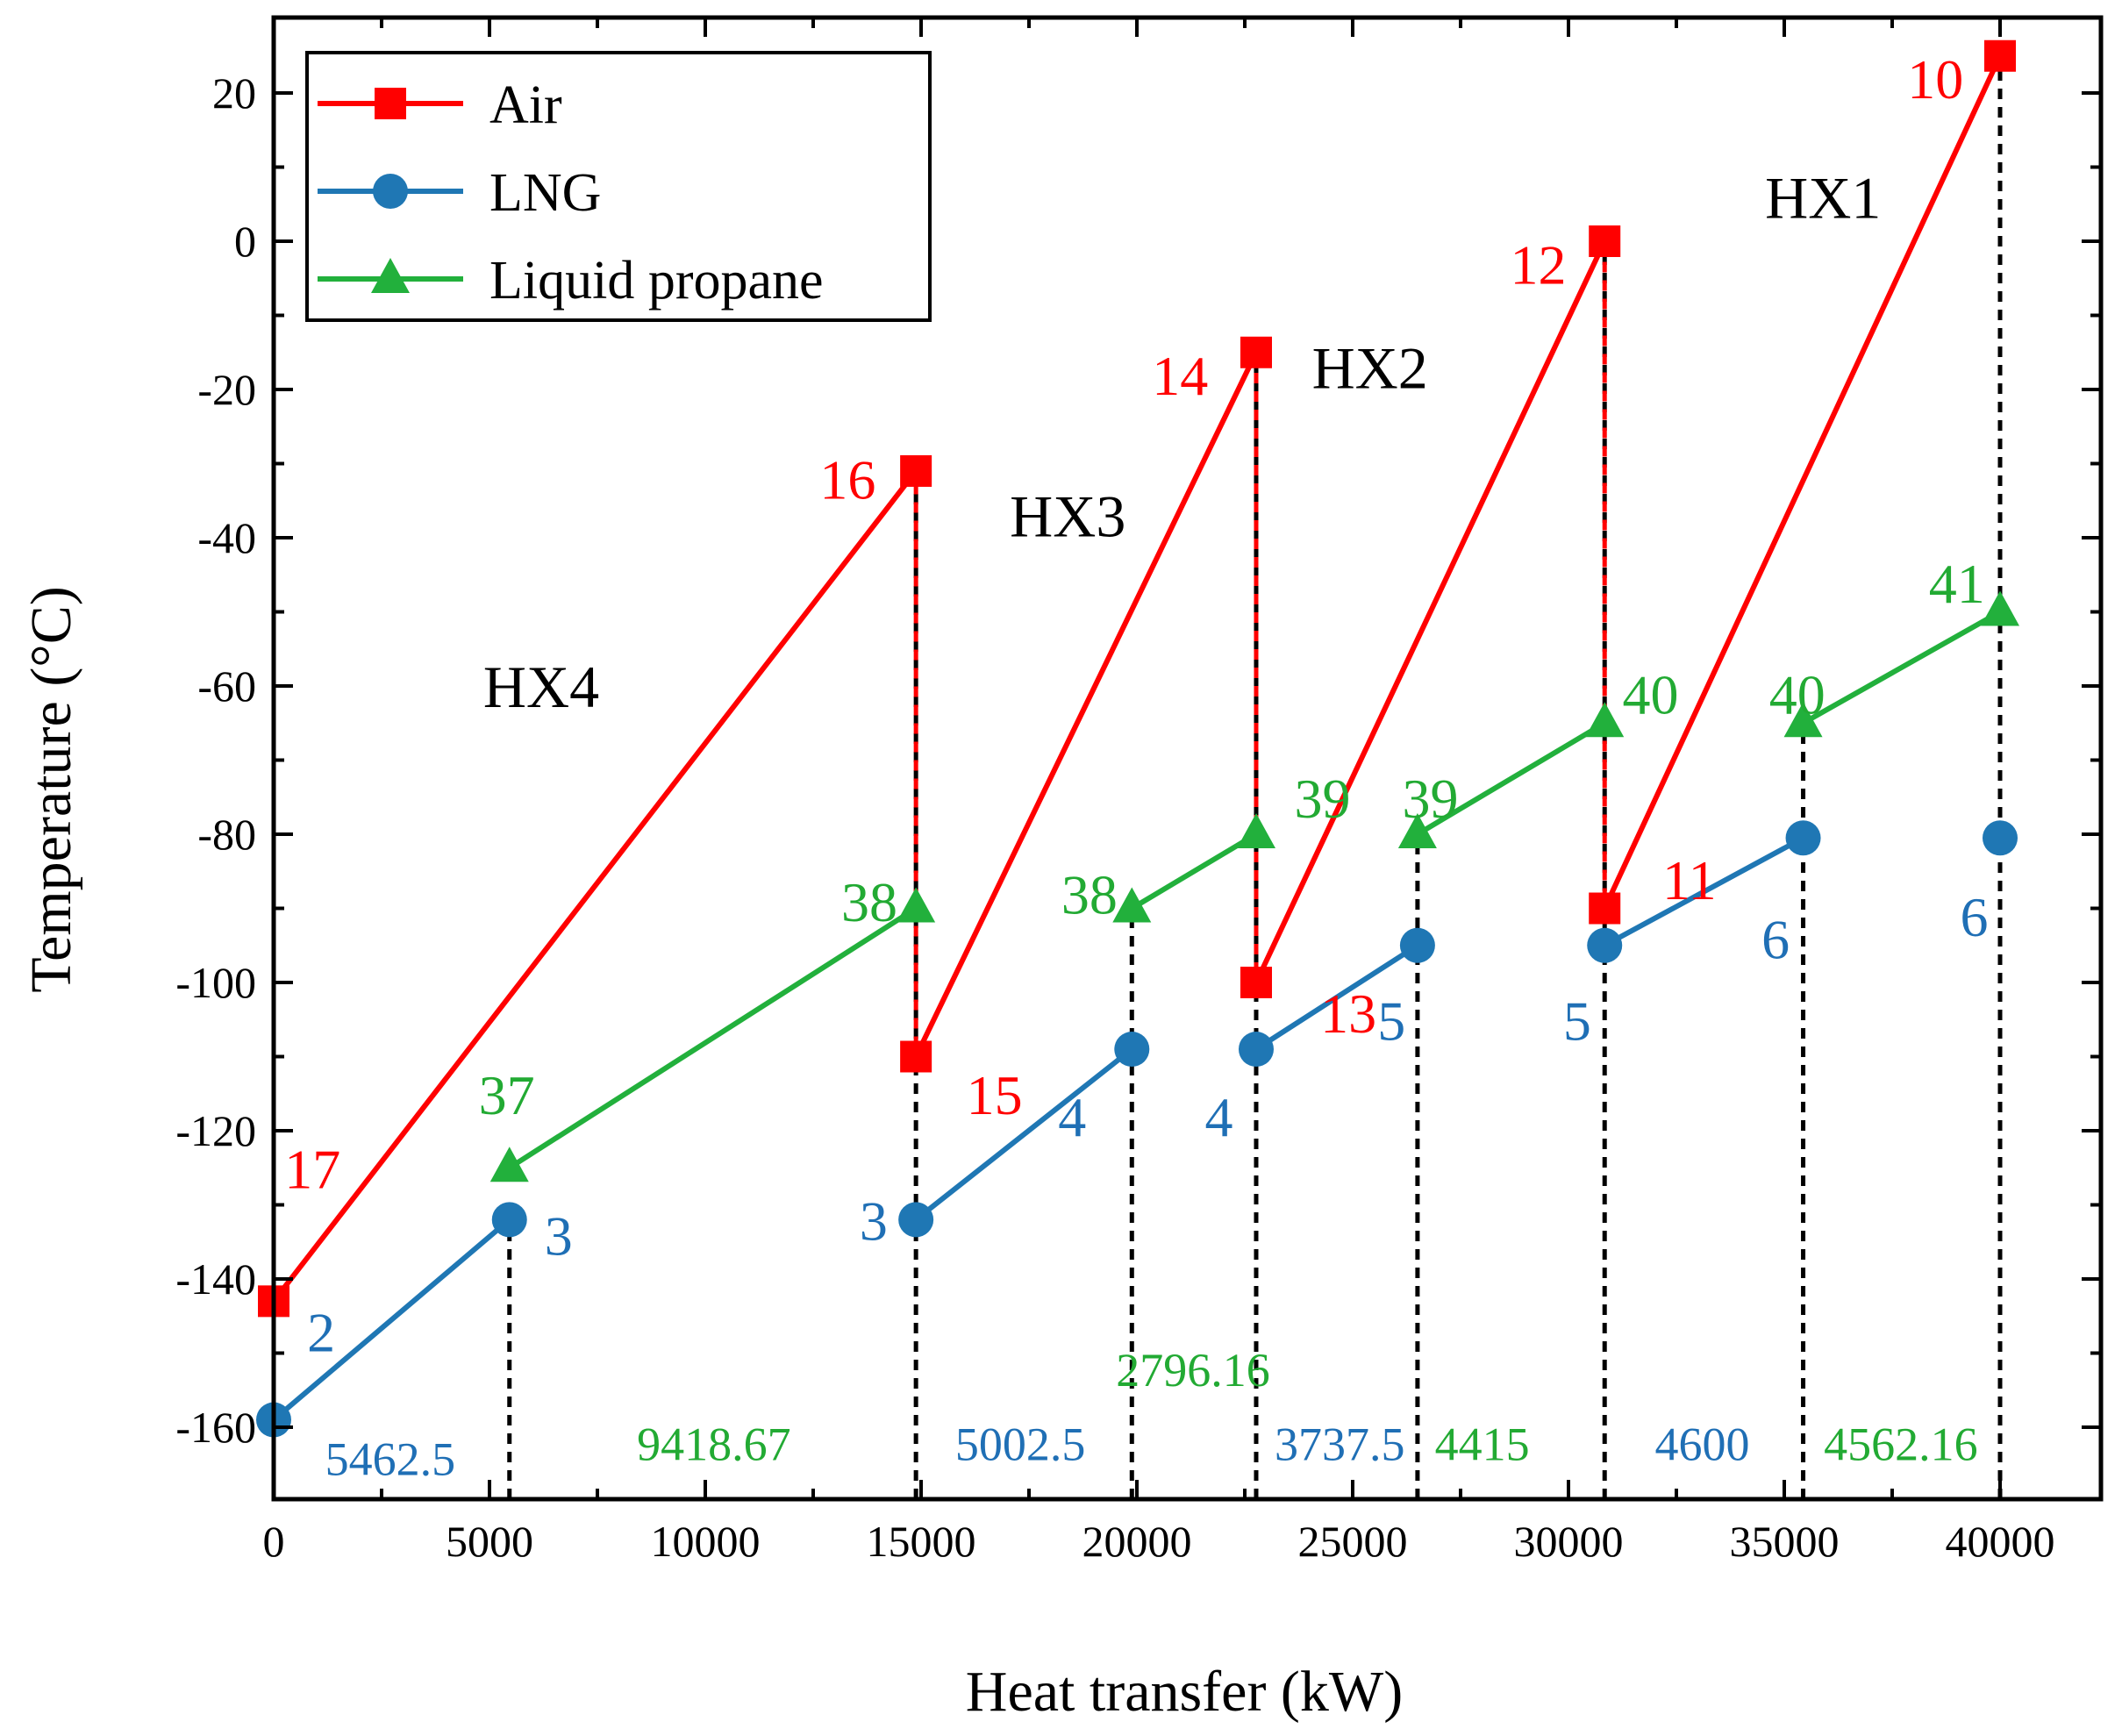 This screenshot has height=1736, width=2122. Describe the element at coordinates (215, 982) in the screenshot. I see `y-tick-label: -100` at that location.